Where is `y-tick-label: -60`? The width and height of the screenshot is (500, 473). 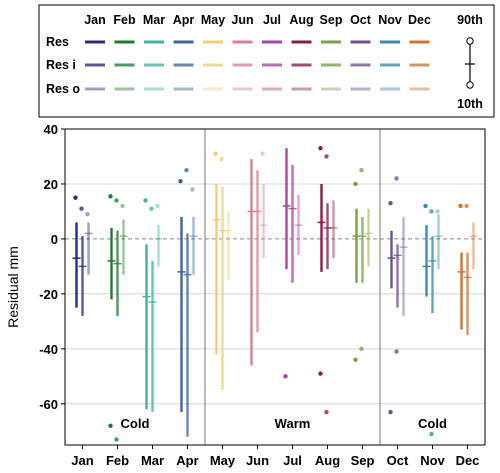
y-tick-label: -60 is located at coordinates (48, 404).